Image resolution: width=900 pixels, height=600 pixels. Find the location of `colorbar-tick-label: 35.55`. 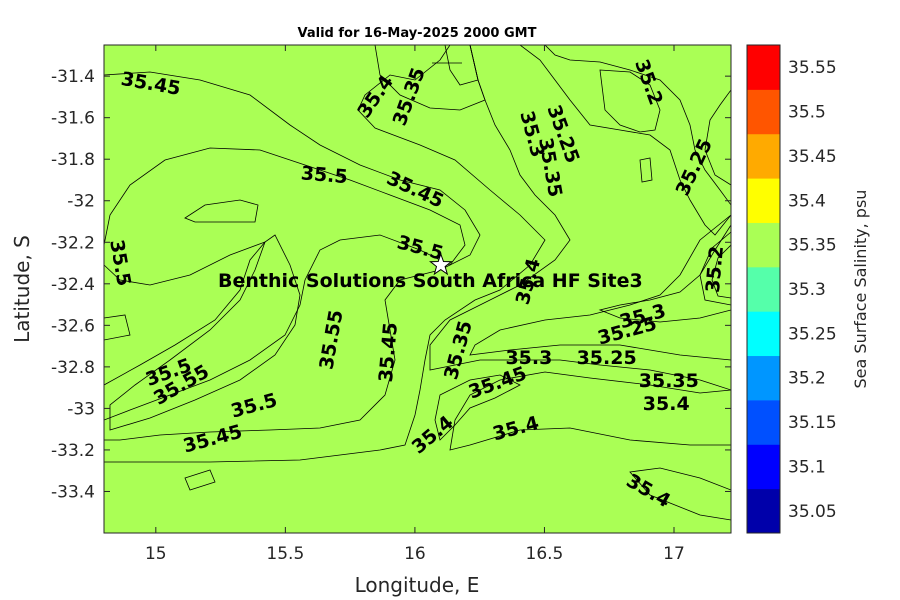

colorbar-tick-label: 35.55 is located at coordinates (812, 68).